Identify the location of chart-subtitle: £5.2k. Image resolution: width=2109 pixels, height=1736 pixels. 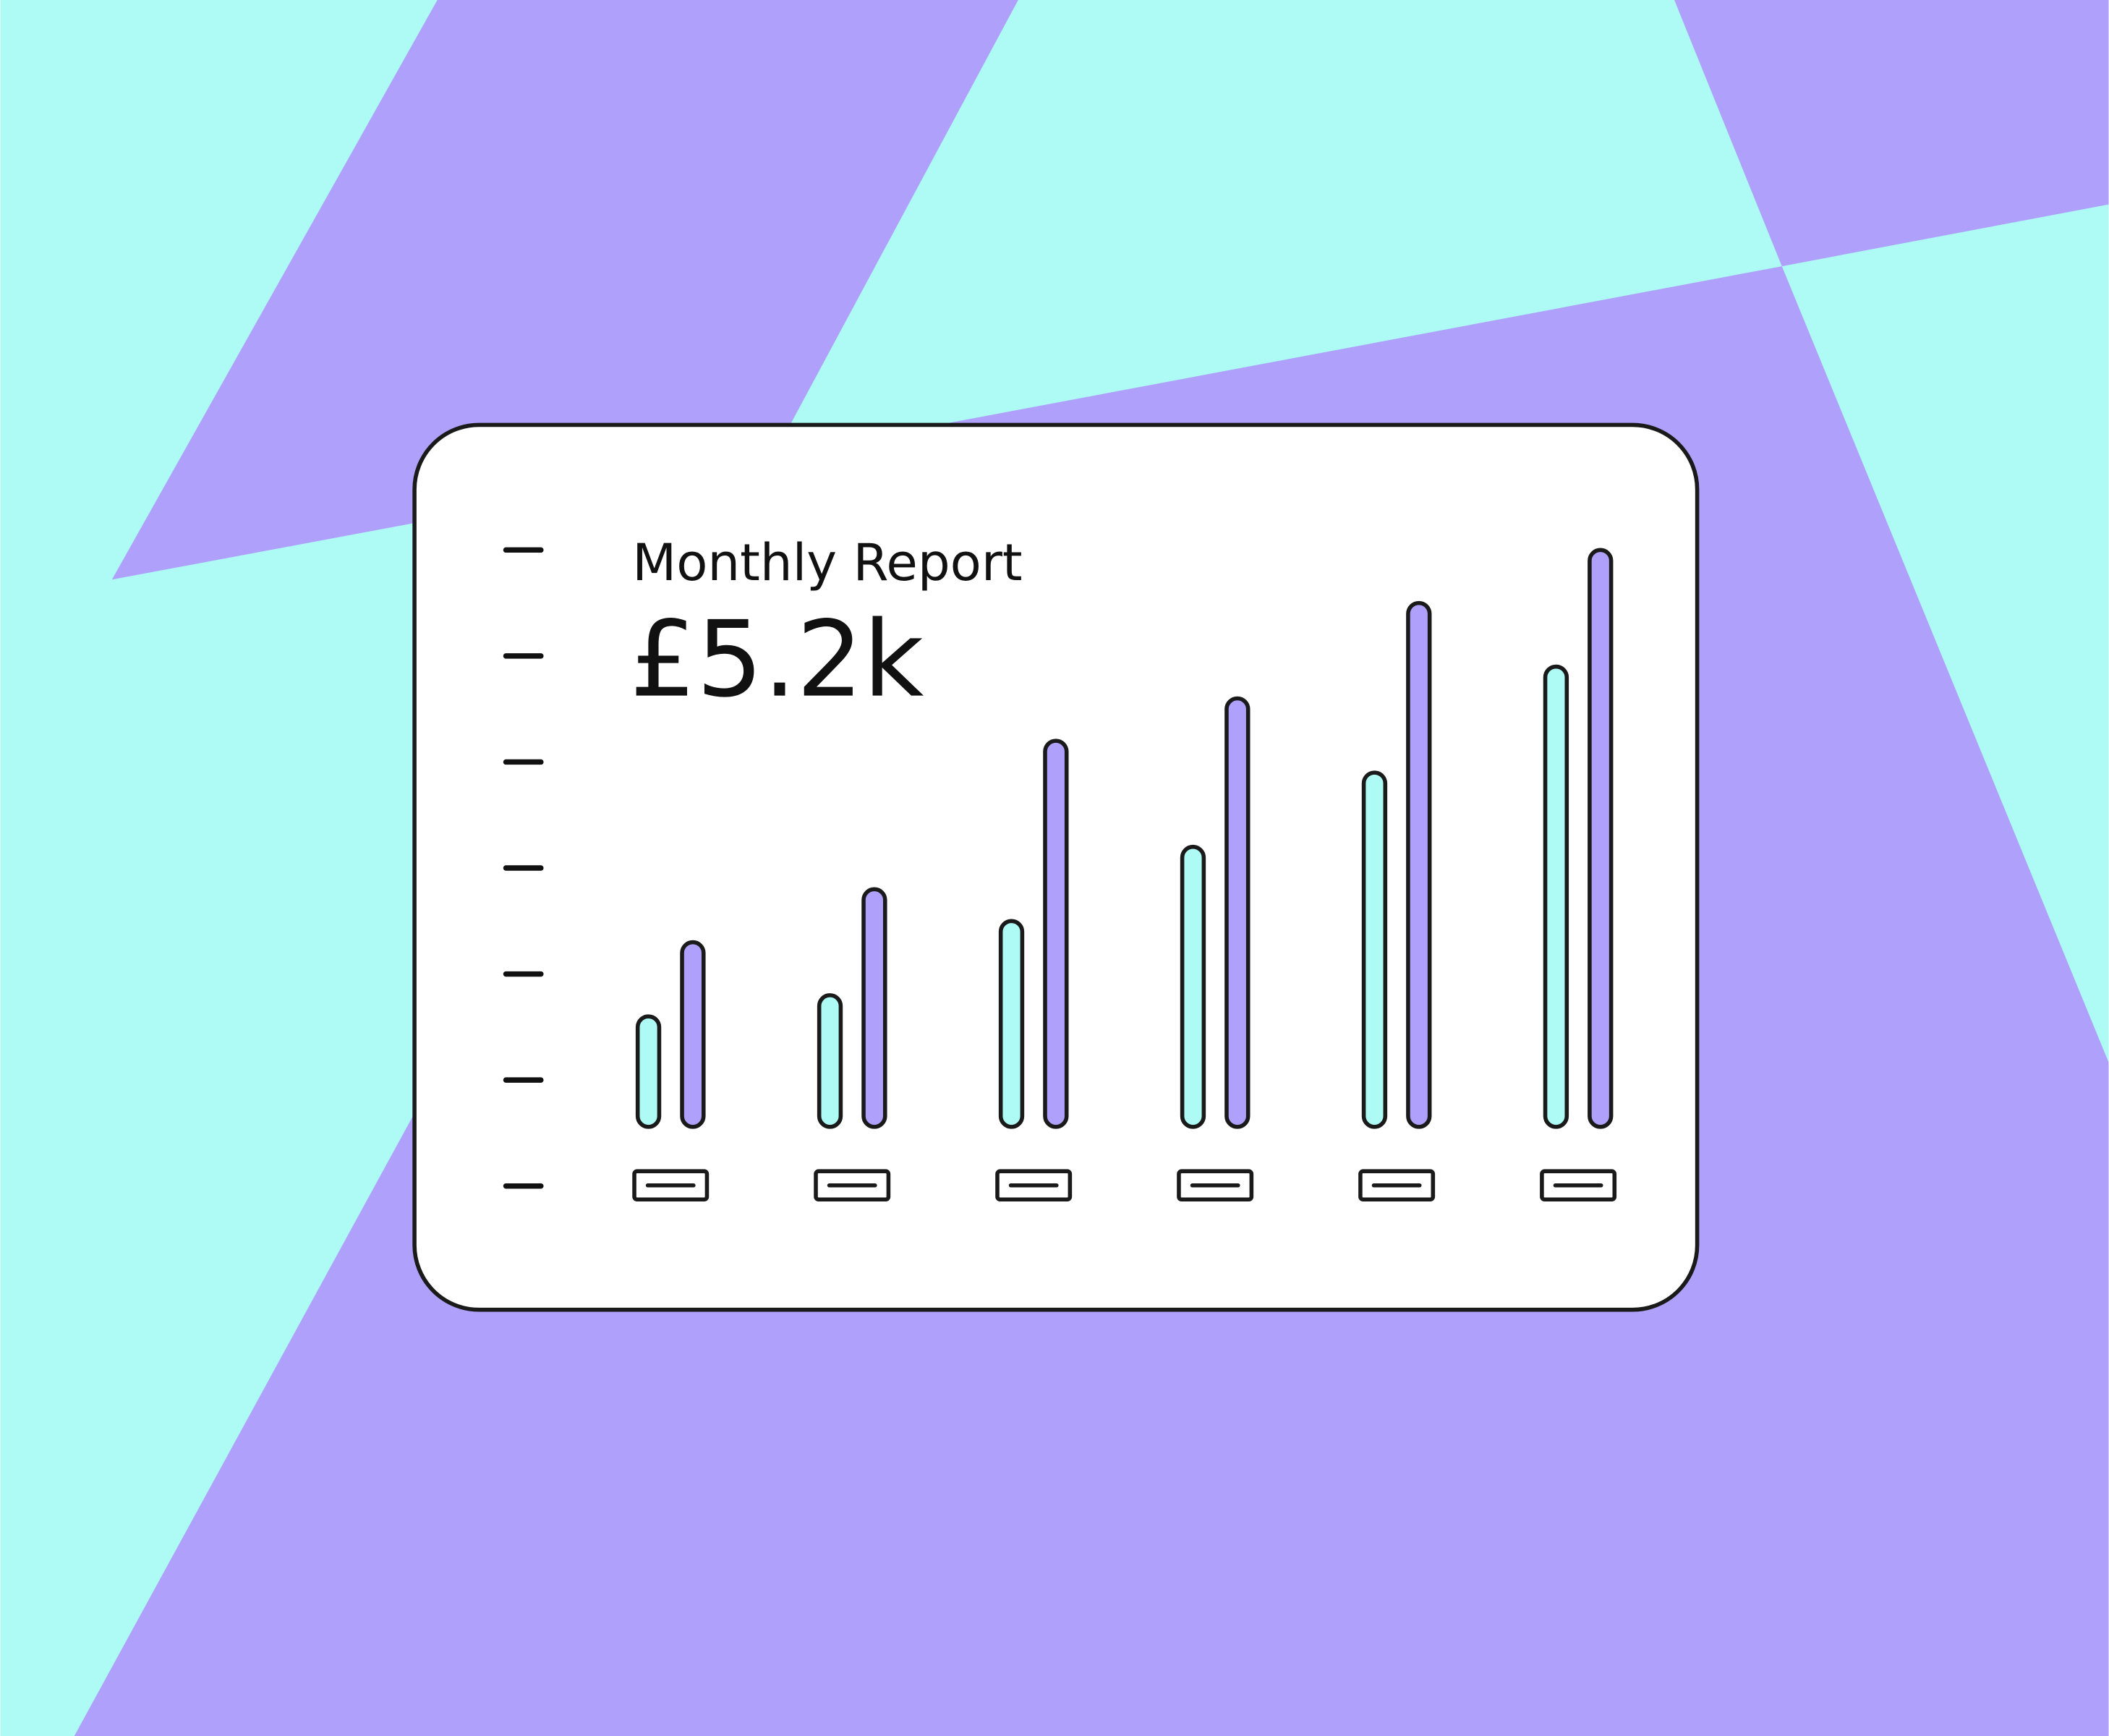
(777, 660).